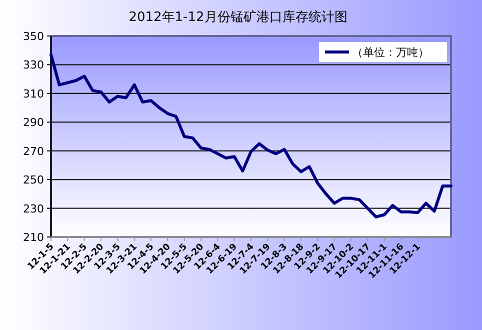  I want to click on legend-label: （单位：万吨）, so click(390, 52).